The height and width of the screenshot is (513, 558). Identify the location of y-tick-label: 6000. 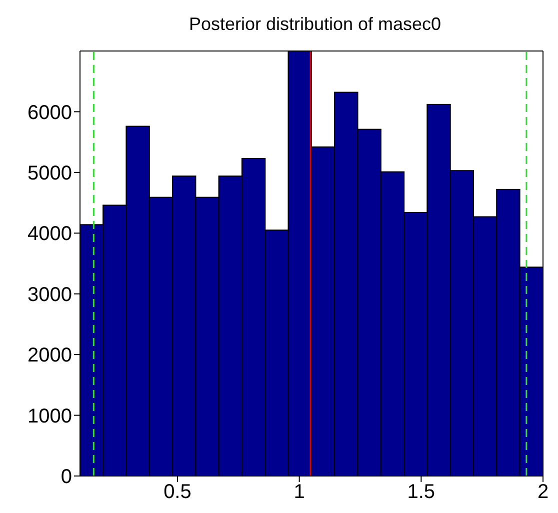
(50, 113).